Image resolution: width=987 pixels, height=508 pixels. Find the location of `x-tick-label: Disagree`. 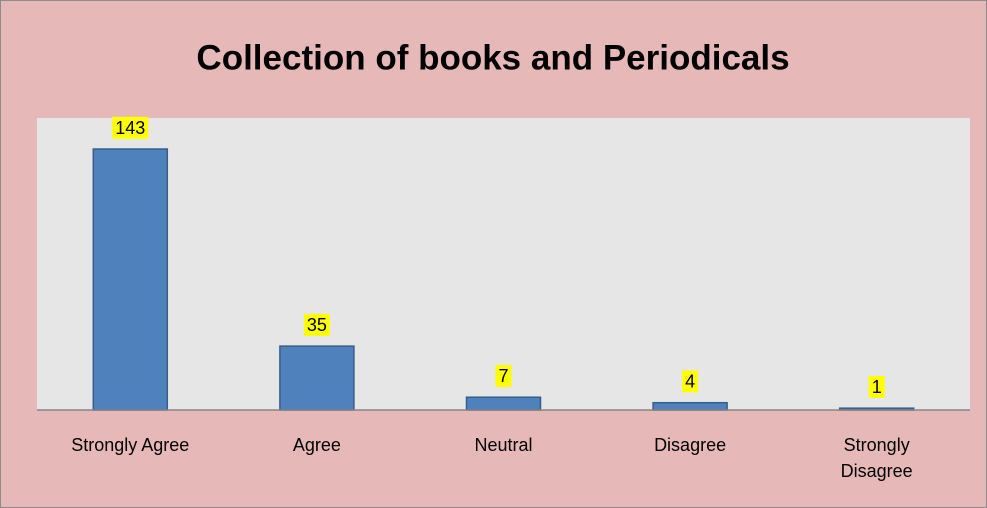

x-tick-label: Disagree is located at coordinates (690, 445).